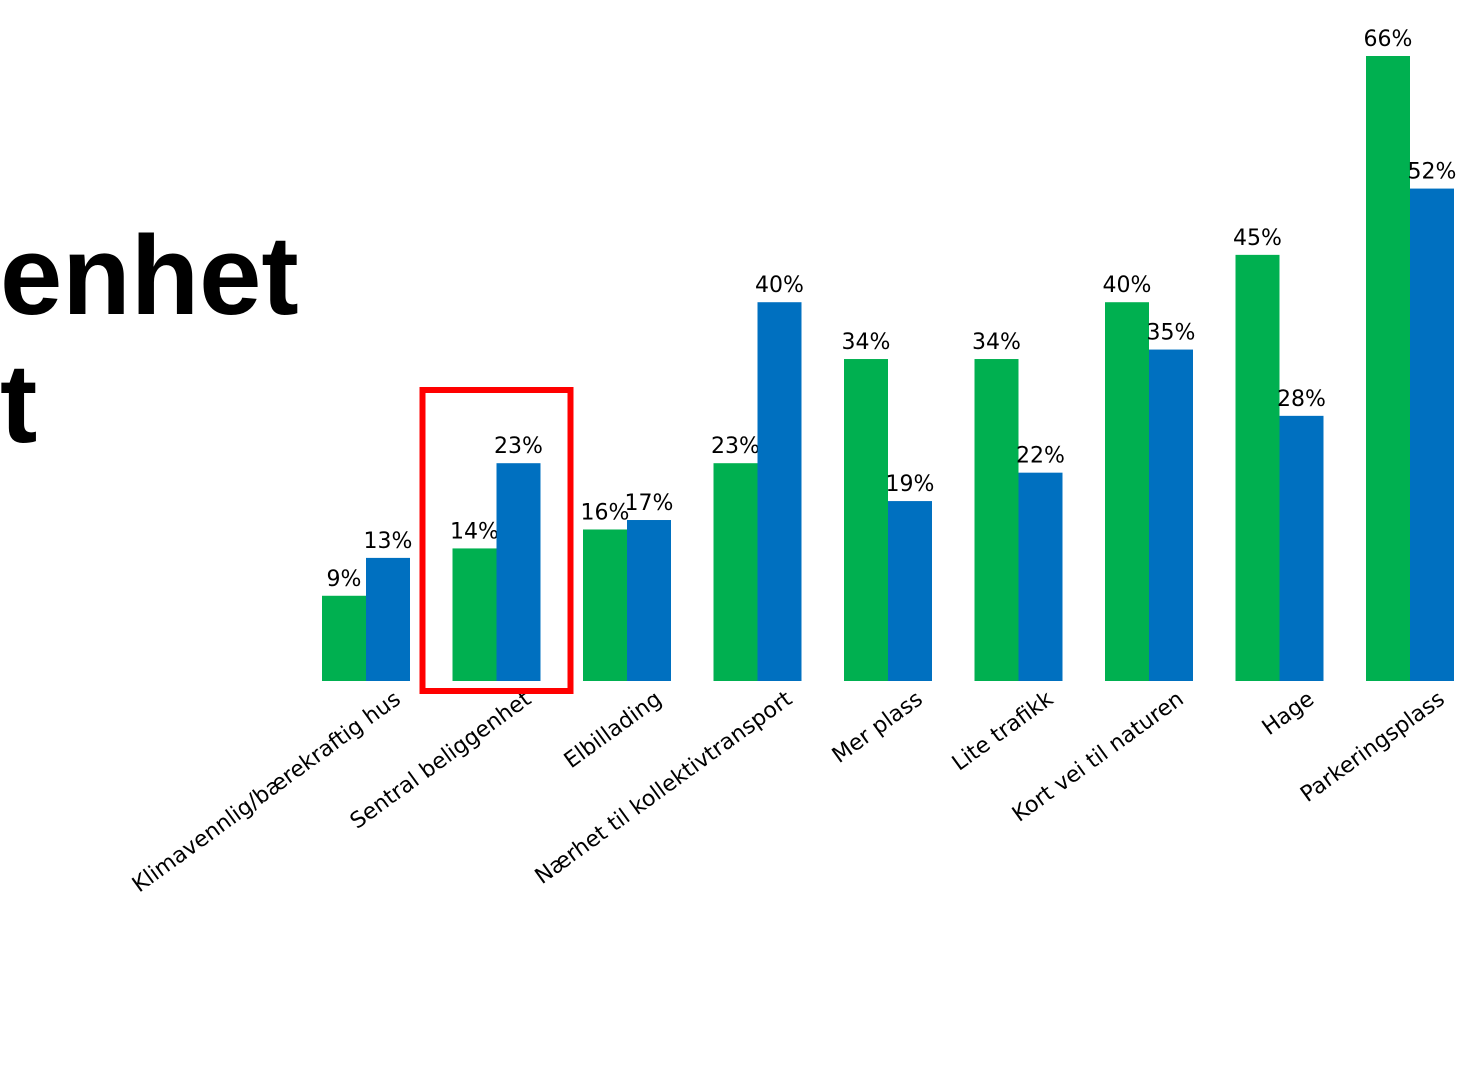  I want to click on data-label: 16%, so click(605, 512).